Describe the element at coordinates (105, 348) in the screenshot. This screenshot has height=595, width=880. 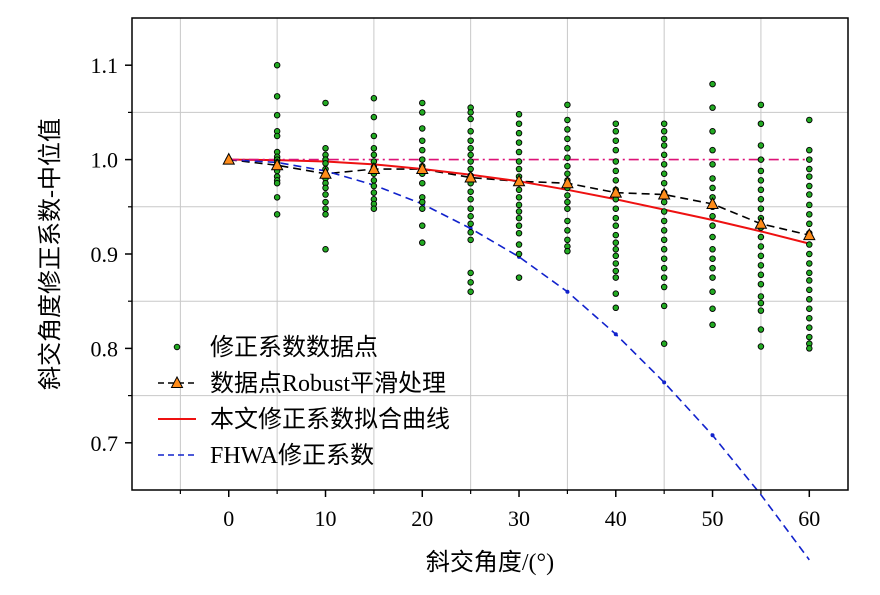
I see `y-tick-label: 0.8` at that location.